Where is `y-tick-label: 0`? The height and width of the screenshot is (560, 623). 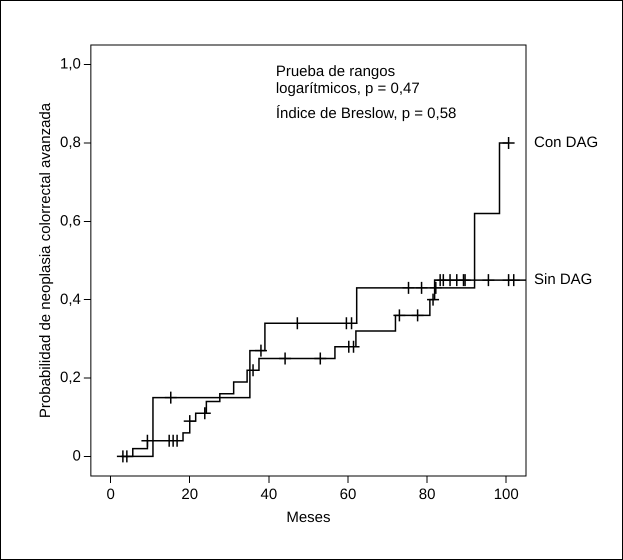 y-tick-label: 0 is located at coordinates (76, 456).